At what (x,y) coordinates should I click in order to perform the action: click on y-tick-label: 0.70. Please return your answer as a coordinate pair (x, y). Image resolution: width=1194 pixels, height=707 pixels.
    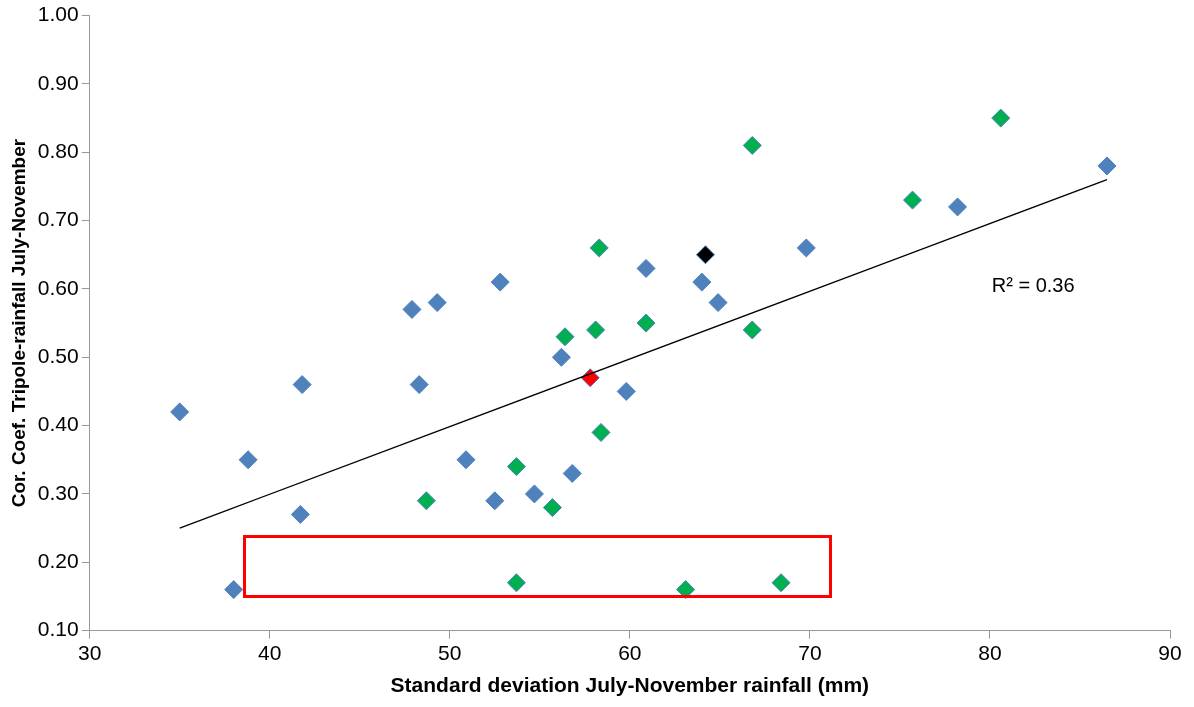
    Looking at the image, I should click on (58, 219).